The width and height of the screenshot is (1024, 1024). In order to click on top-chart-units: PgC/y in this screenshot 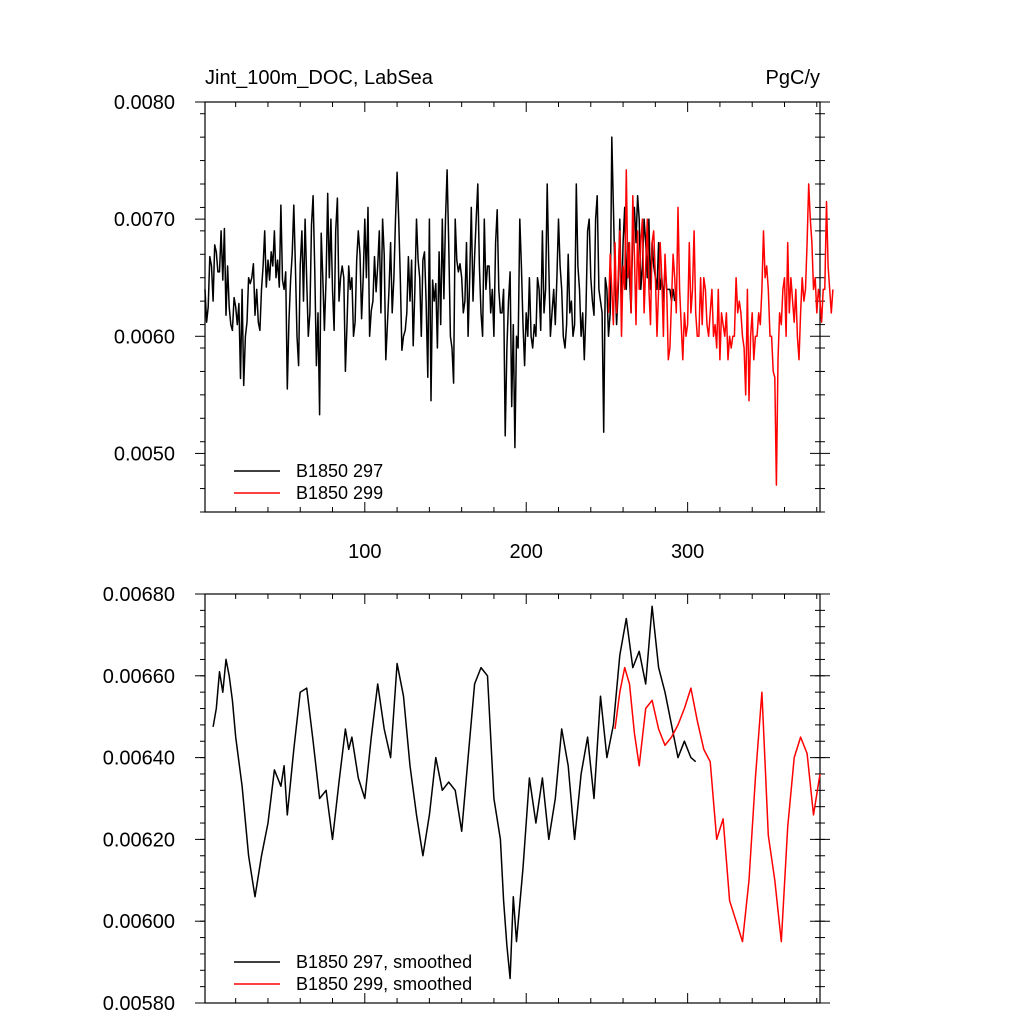, I will do `click(793, 78)`.